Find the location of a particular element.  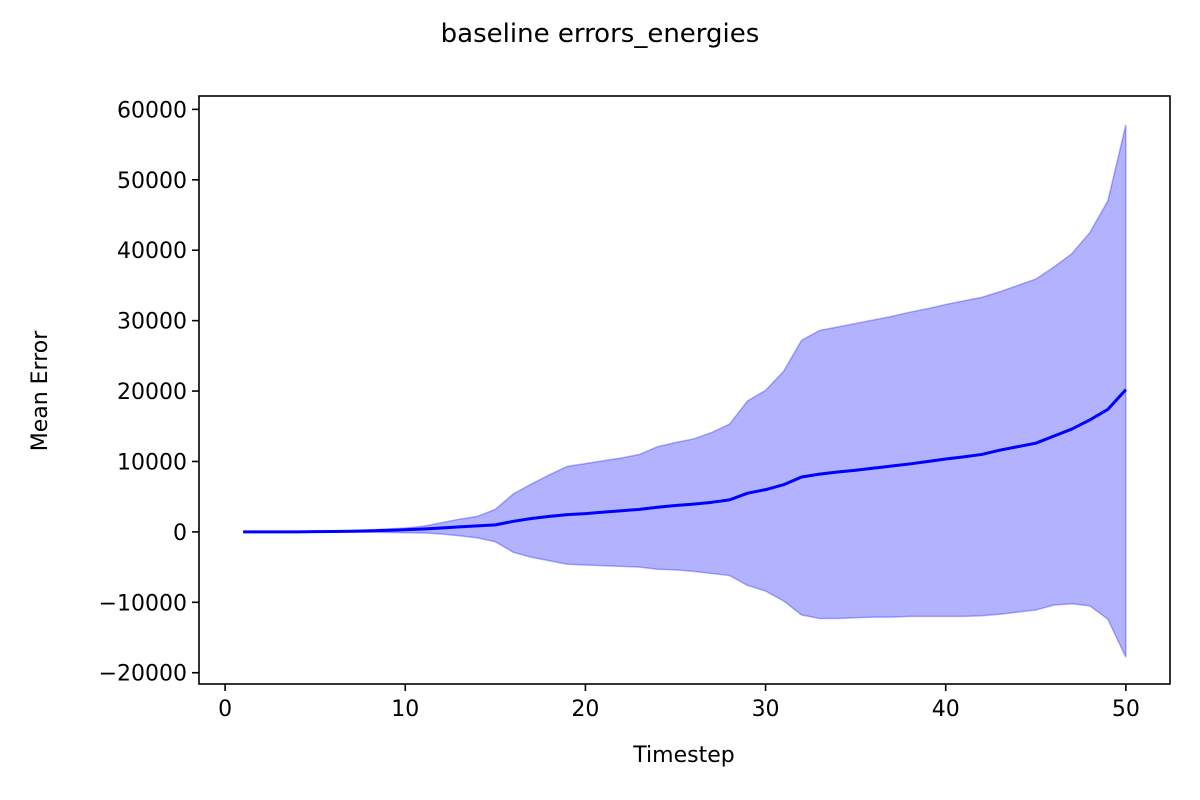

y-tick-label: 60000 is located at coordinates (152, 110).